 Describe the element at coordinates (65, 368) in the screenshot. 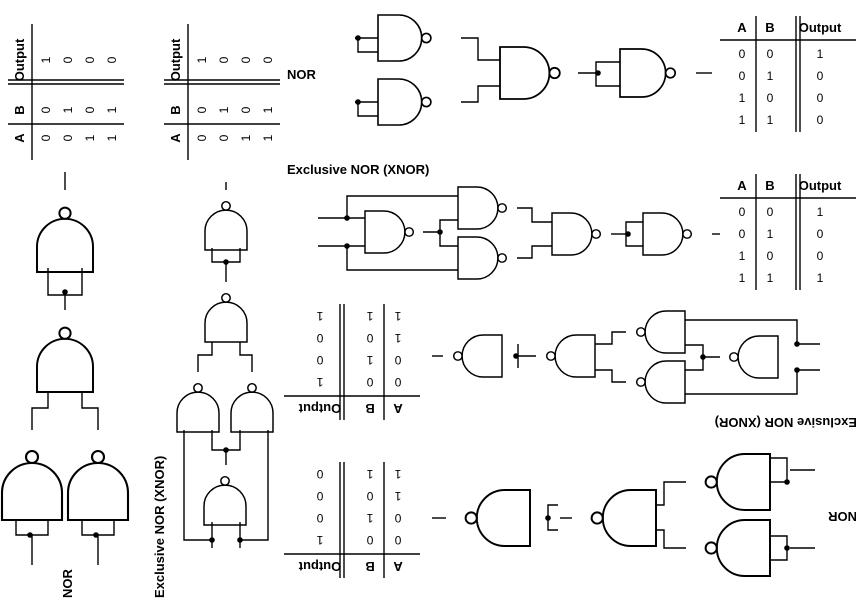

I see `nor-circuit-vertical` at that location.